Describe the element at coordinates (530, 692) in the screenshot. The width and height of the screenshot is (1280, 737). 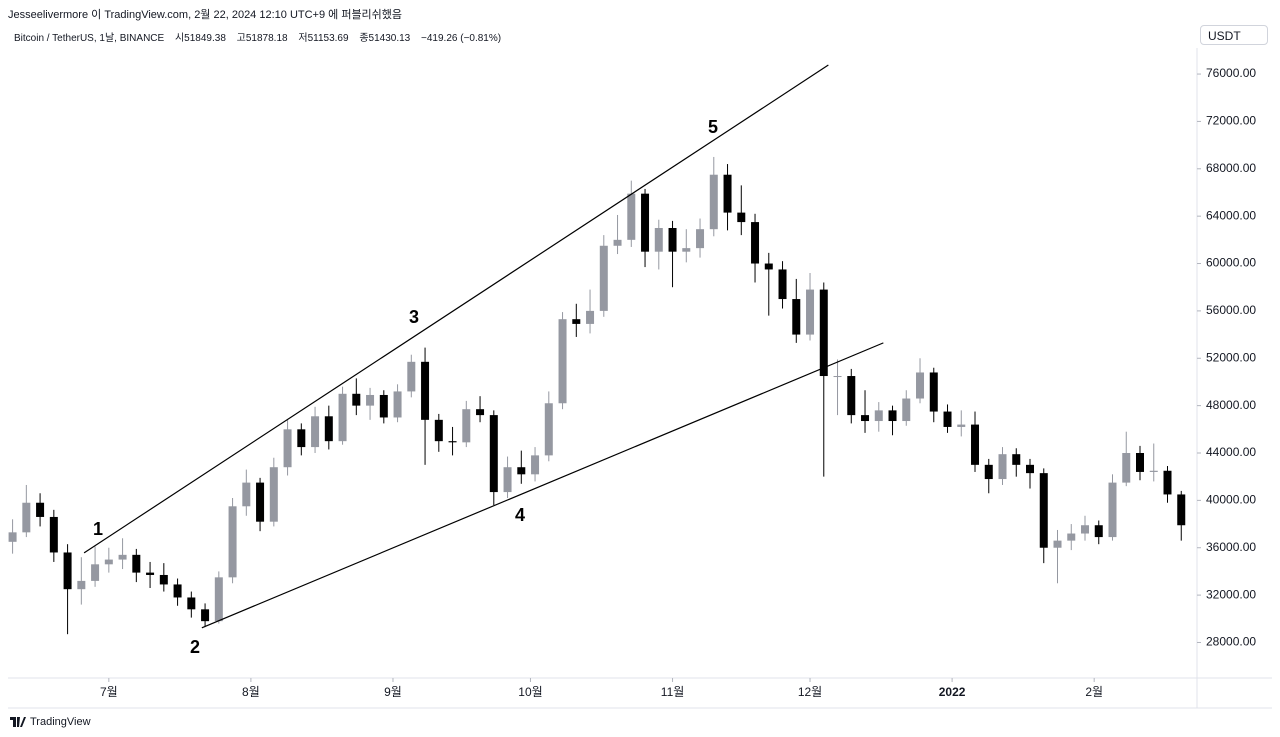
I see `x-tick-label: 10월` at that location.